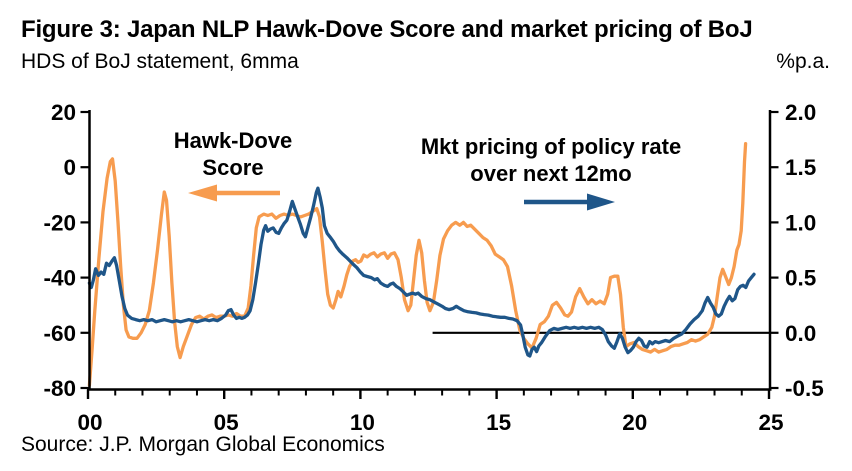  I want to click on left-axis-tick-label: -40, so click(59, 278).